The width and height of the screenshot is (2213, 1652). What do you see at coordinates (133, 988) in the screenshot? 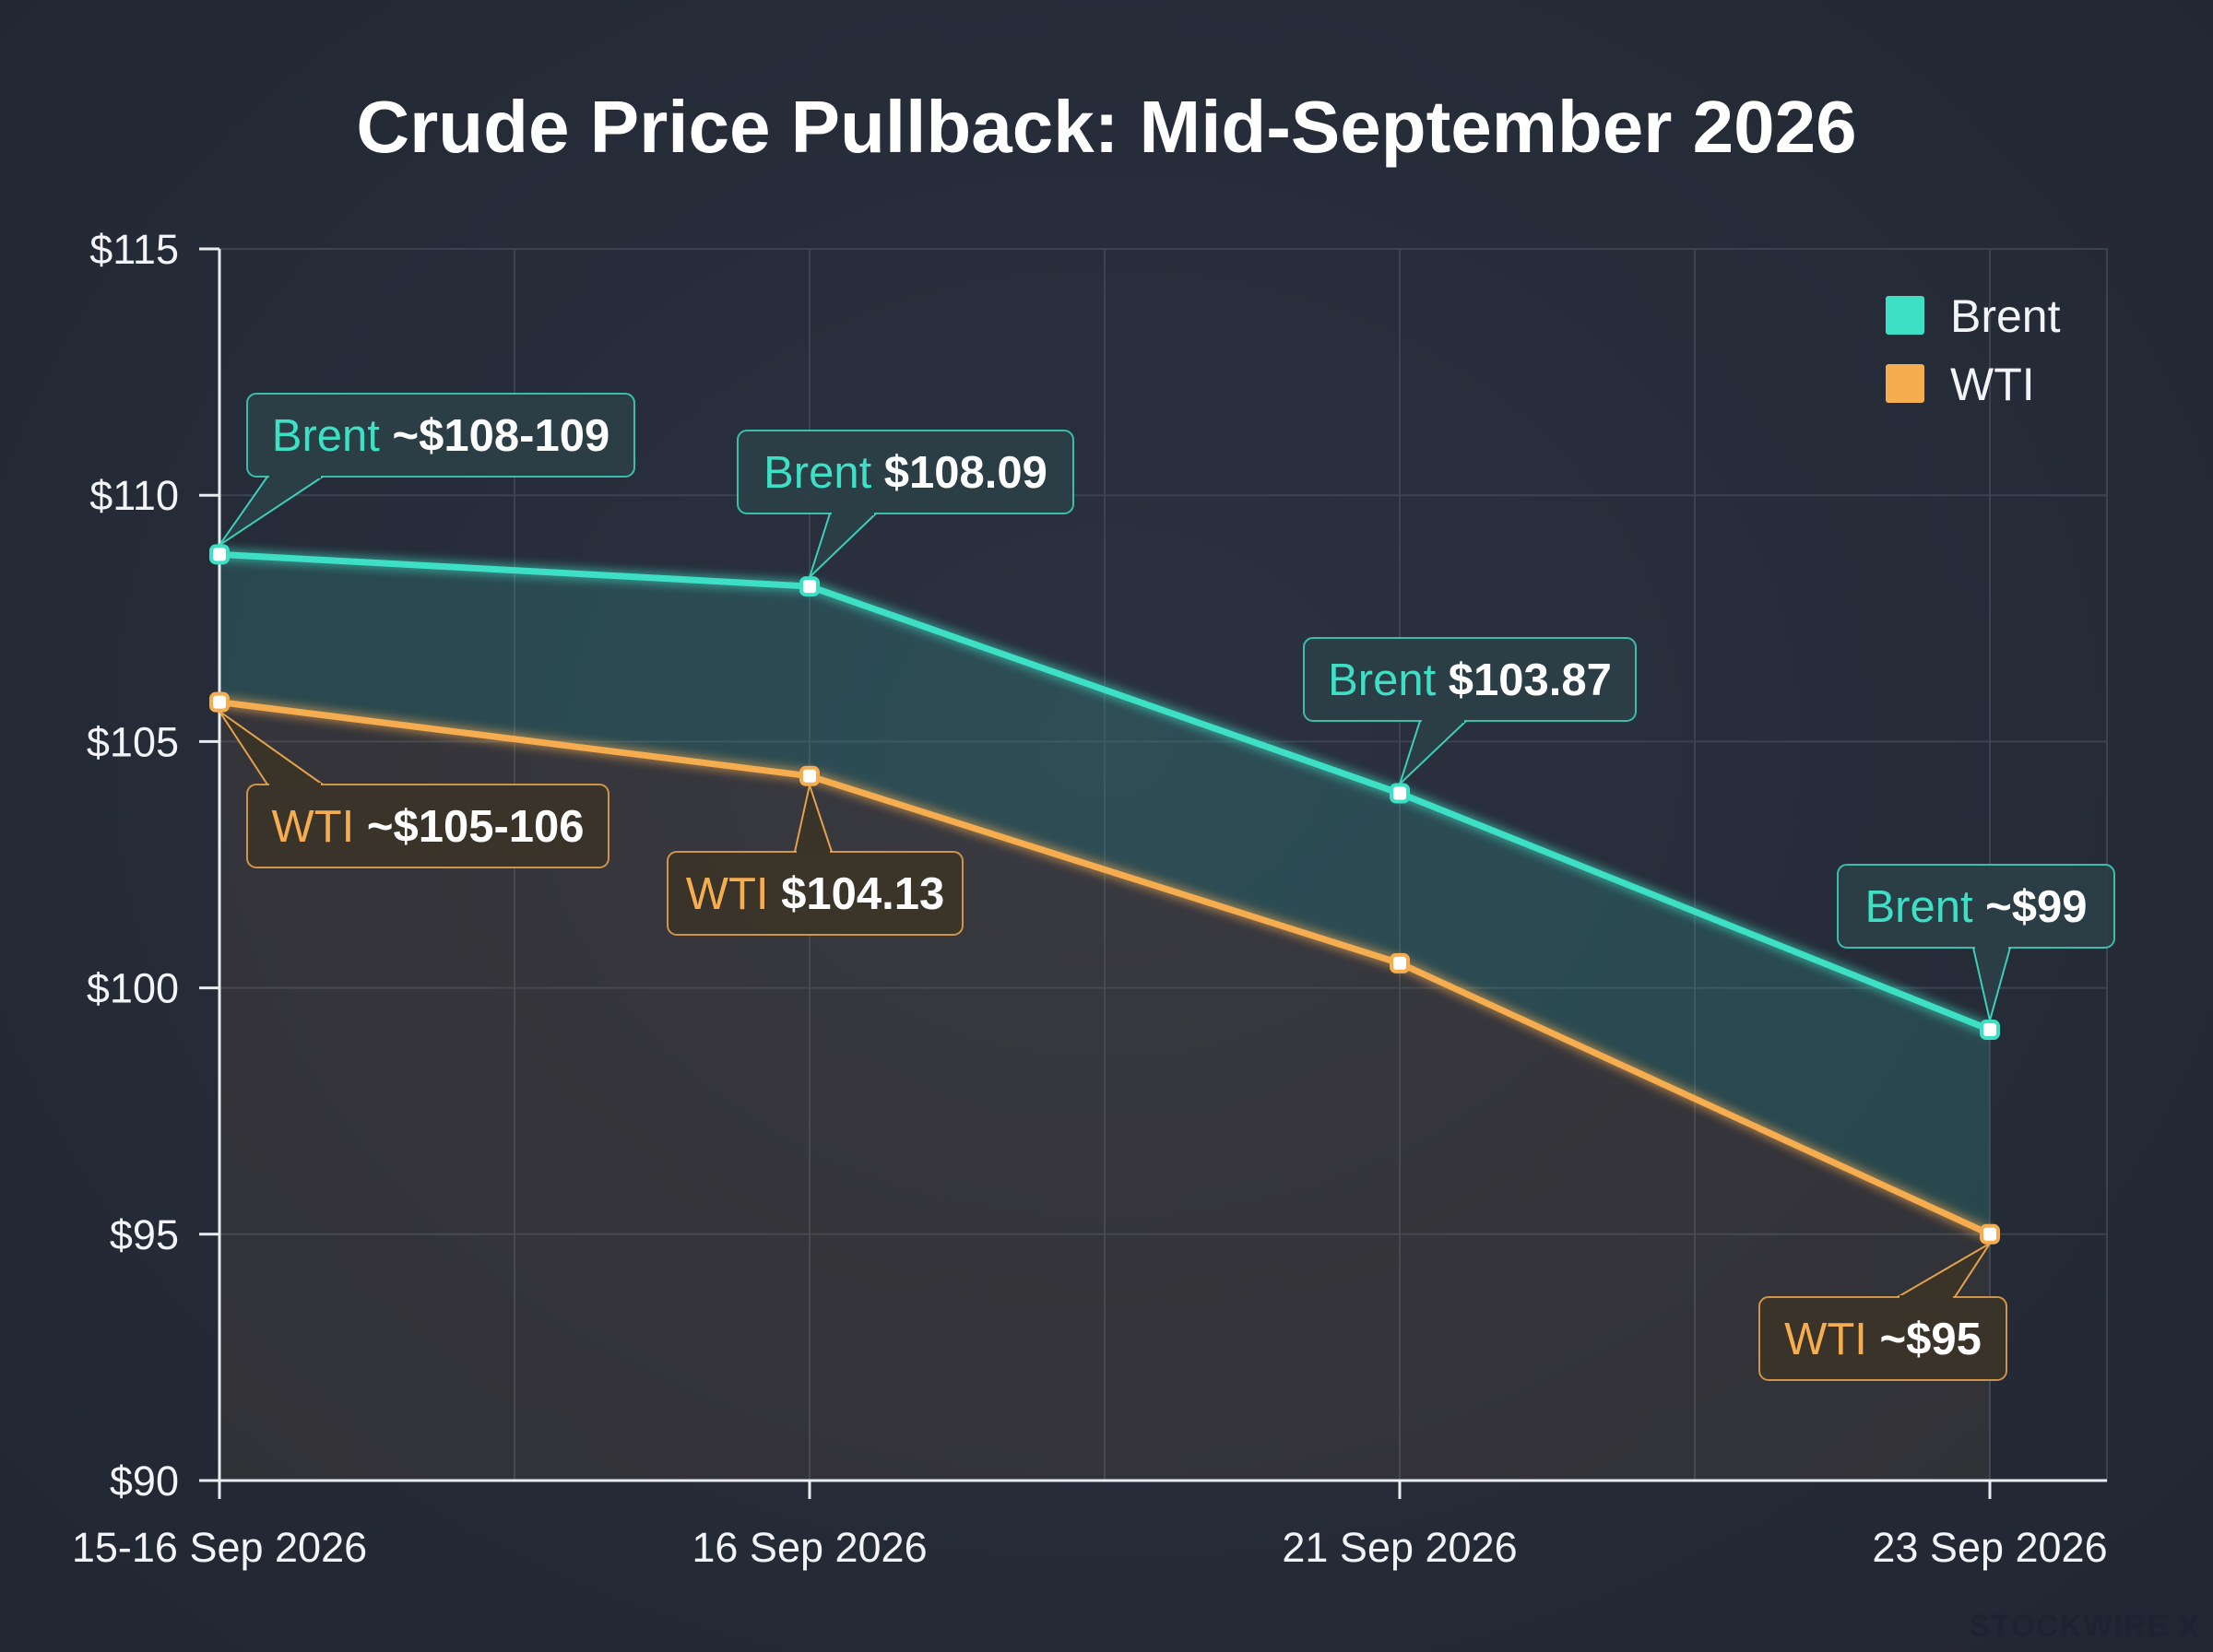
I see `y-tick-label: $100` at bounding box center [133, 988].